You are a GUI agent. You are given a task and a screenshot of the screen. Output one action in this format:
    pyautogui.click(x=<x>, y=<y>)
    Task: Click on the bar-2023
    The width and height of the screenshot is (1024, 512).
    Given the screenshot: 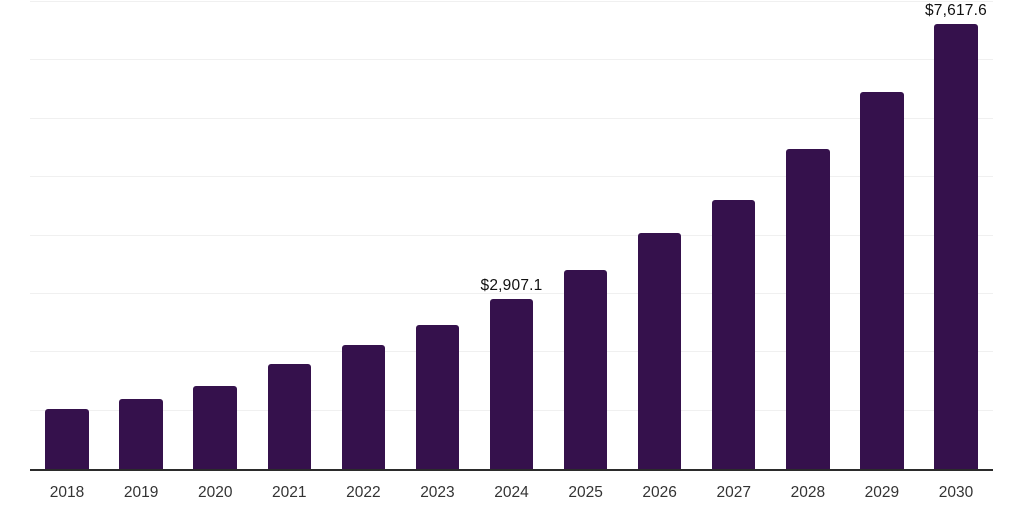 What is the action you would take?
    pyautogui.click(x=437, y=396)
    